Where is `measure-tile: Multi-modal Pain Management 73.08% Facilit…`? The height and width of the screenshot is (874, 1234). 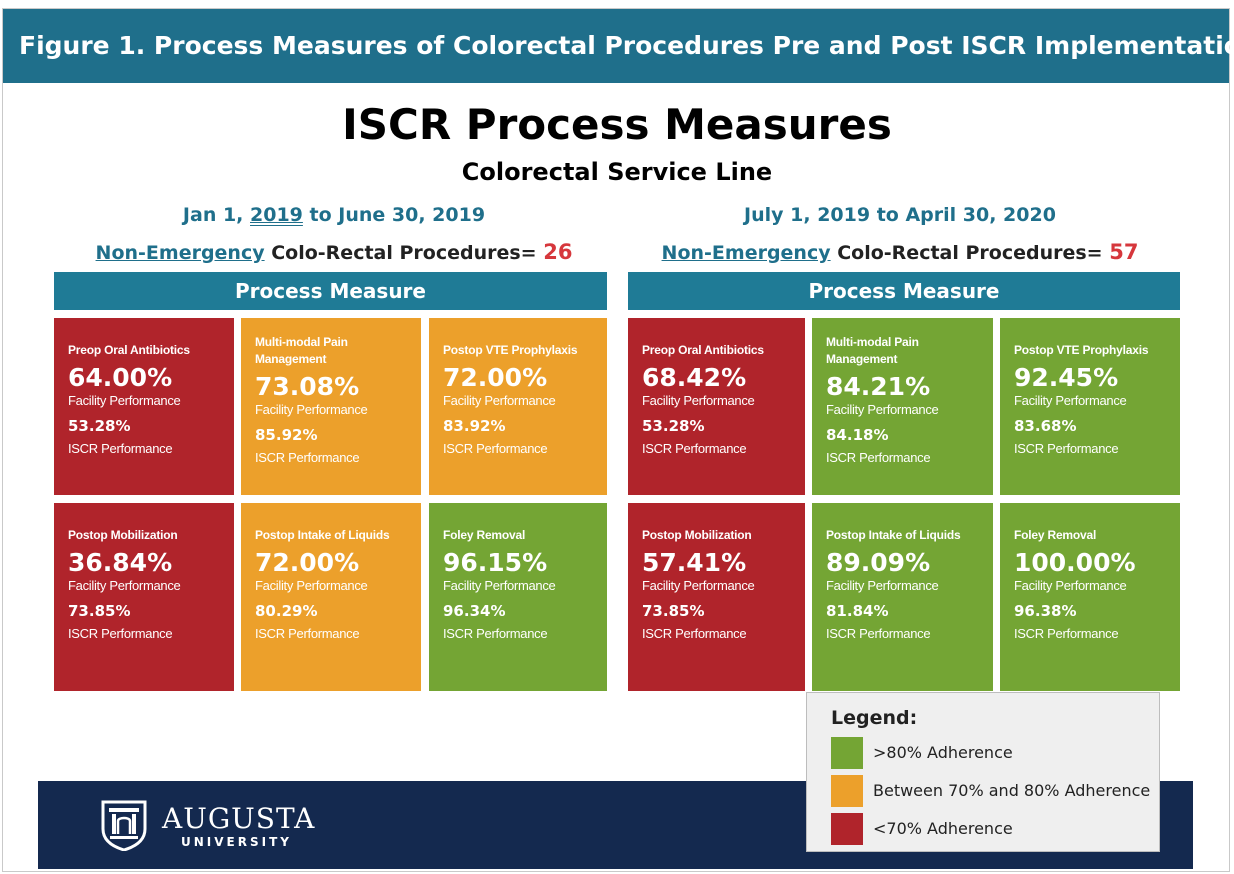 measure-tile: Multi-modal Pain Management 73.08% Facilit… is located at coordinates (331, 406).